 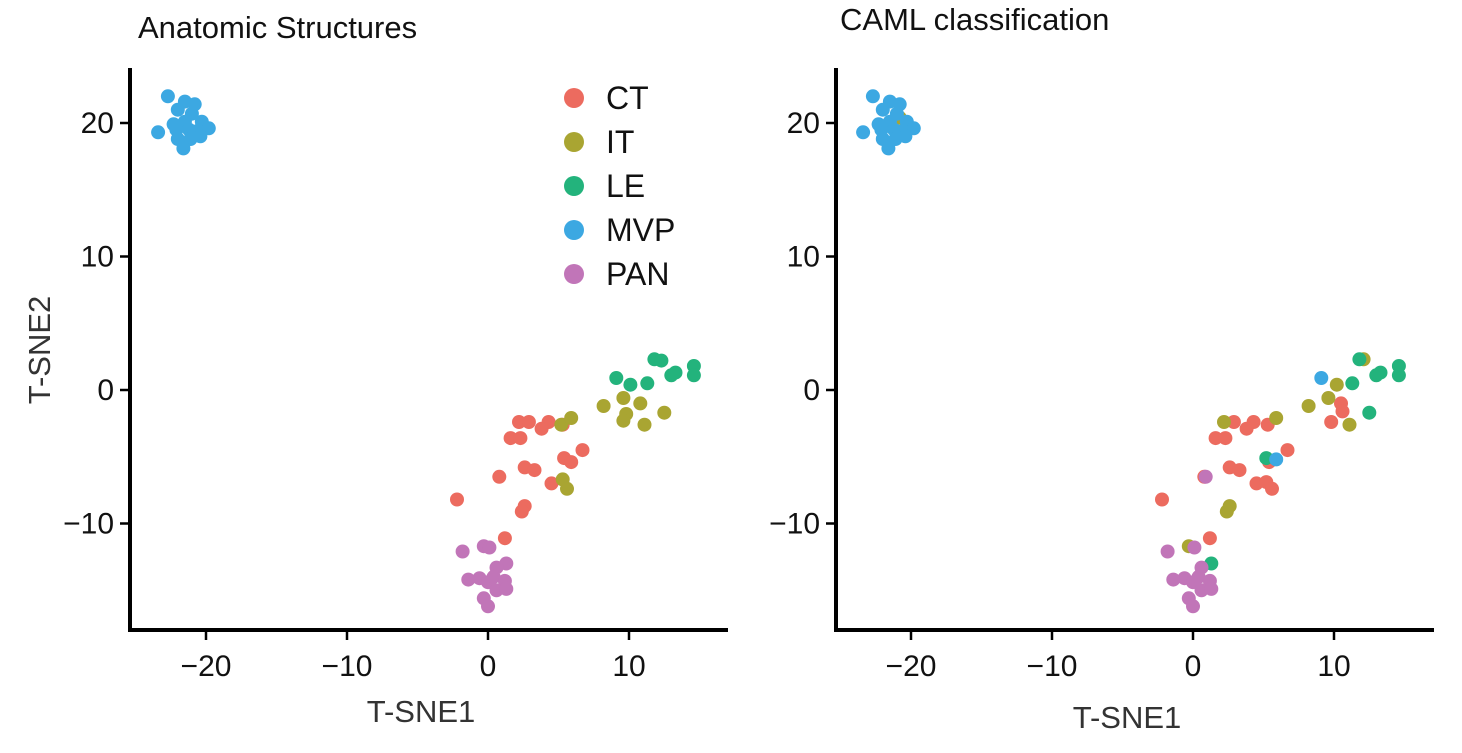 I want to click on legend-swatch-pan, so click(x=574, y=274).